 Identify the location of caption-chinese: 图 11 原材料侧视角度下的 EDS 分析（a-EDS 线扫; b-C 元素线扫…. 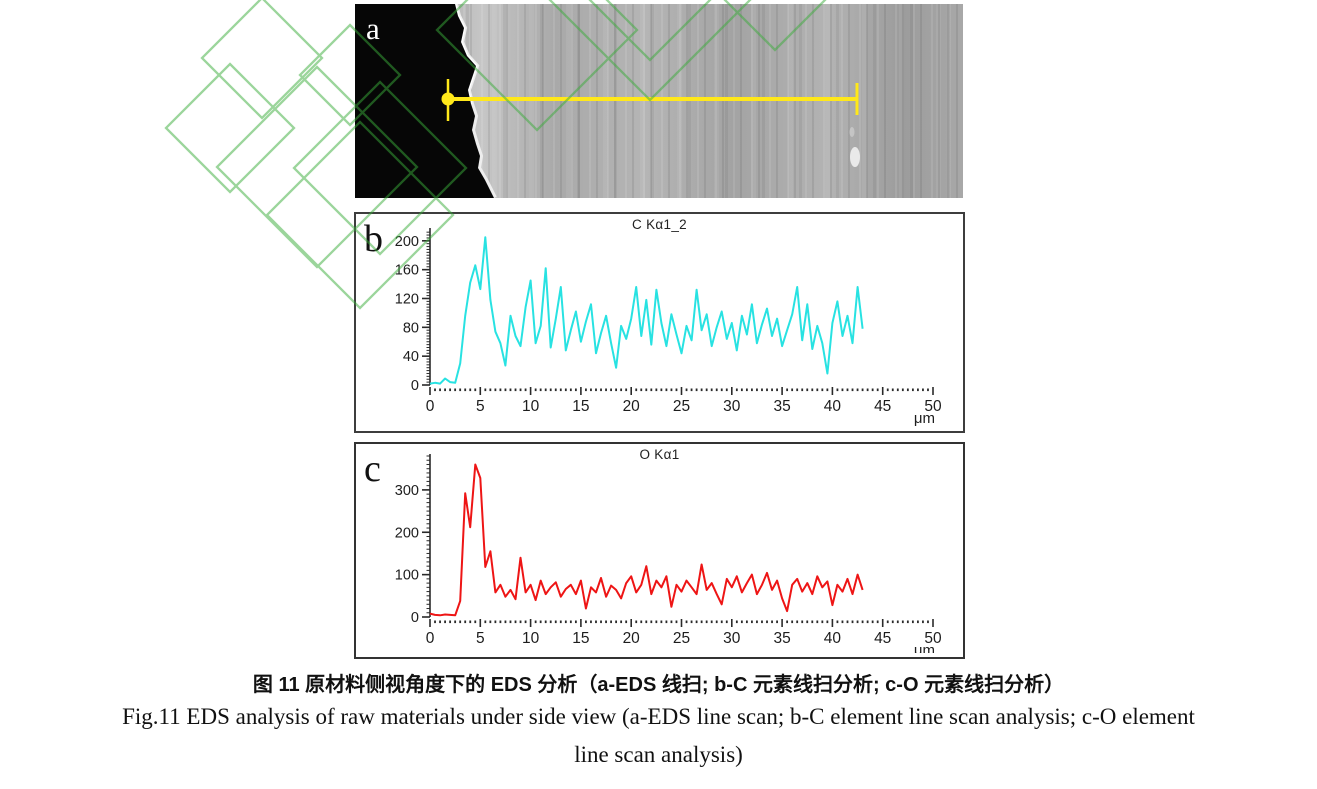
(658, 685).